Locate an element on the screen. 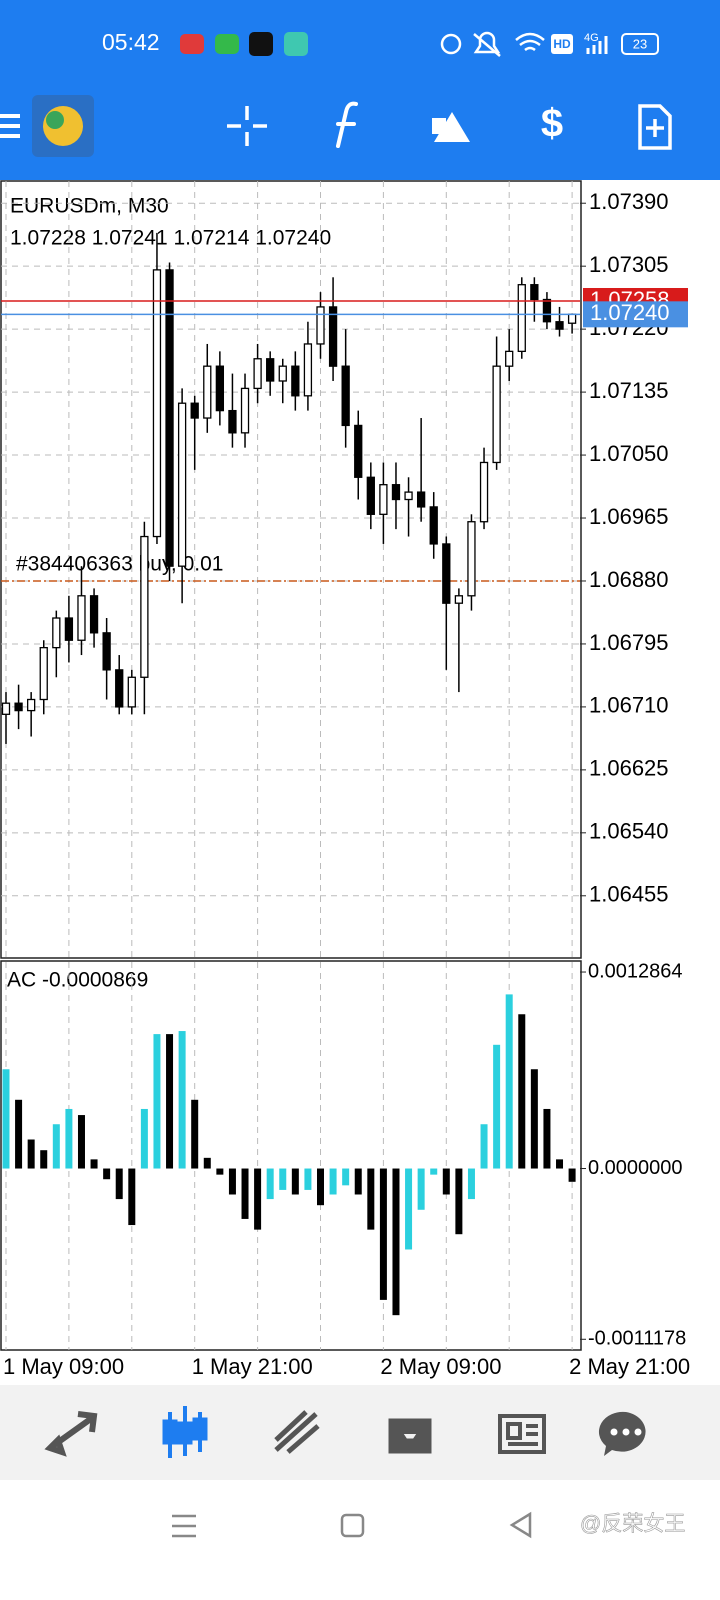 The width and height of the screenshot is (720, 1600). symbol-title: EURUSDm, M30 is located at coordinates (89, 206).